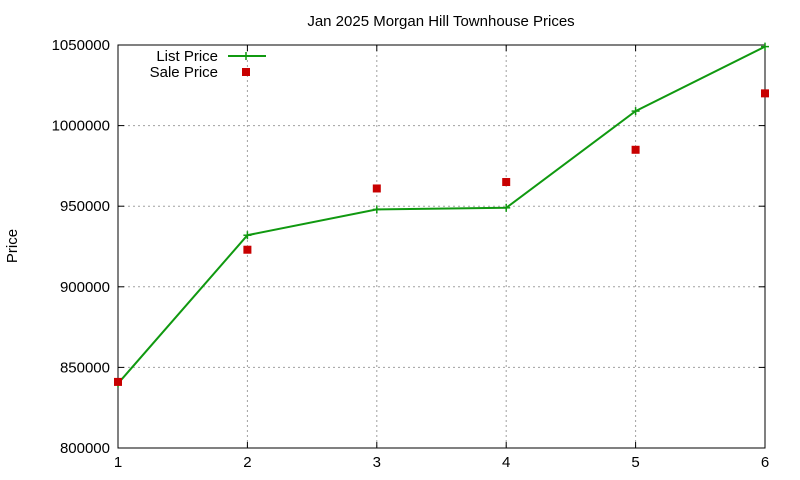 The image size is (800, 480). Describe the element at coordinates (12, 246) in the screenshot. I see `y-axis-label: Price` at that location.